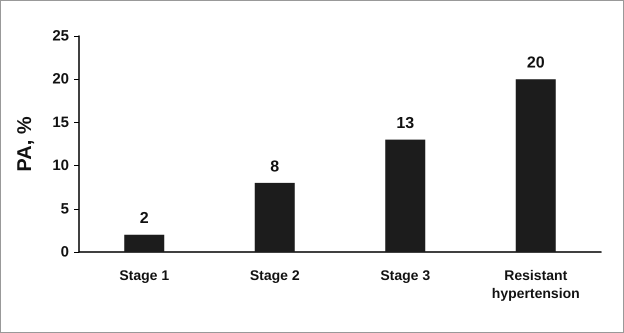 The height and width of the screenshot is (333, 624). Describe the element at coordinates (536, 284) in the screenshot. I see `x-tick-label: Resistant hypertension` at that location.